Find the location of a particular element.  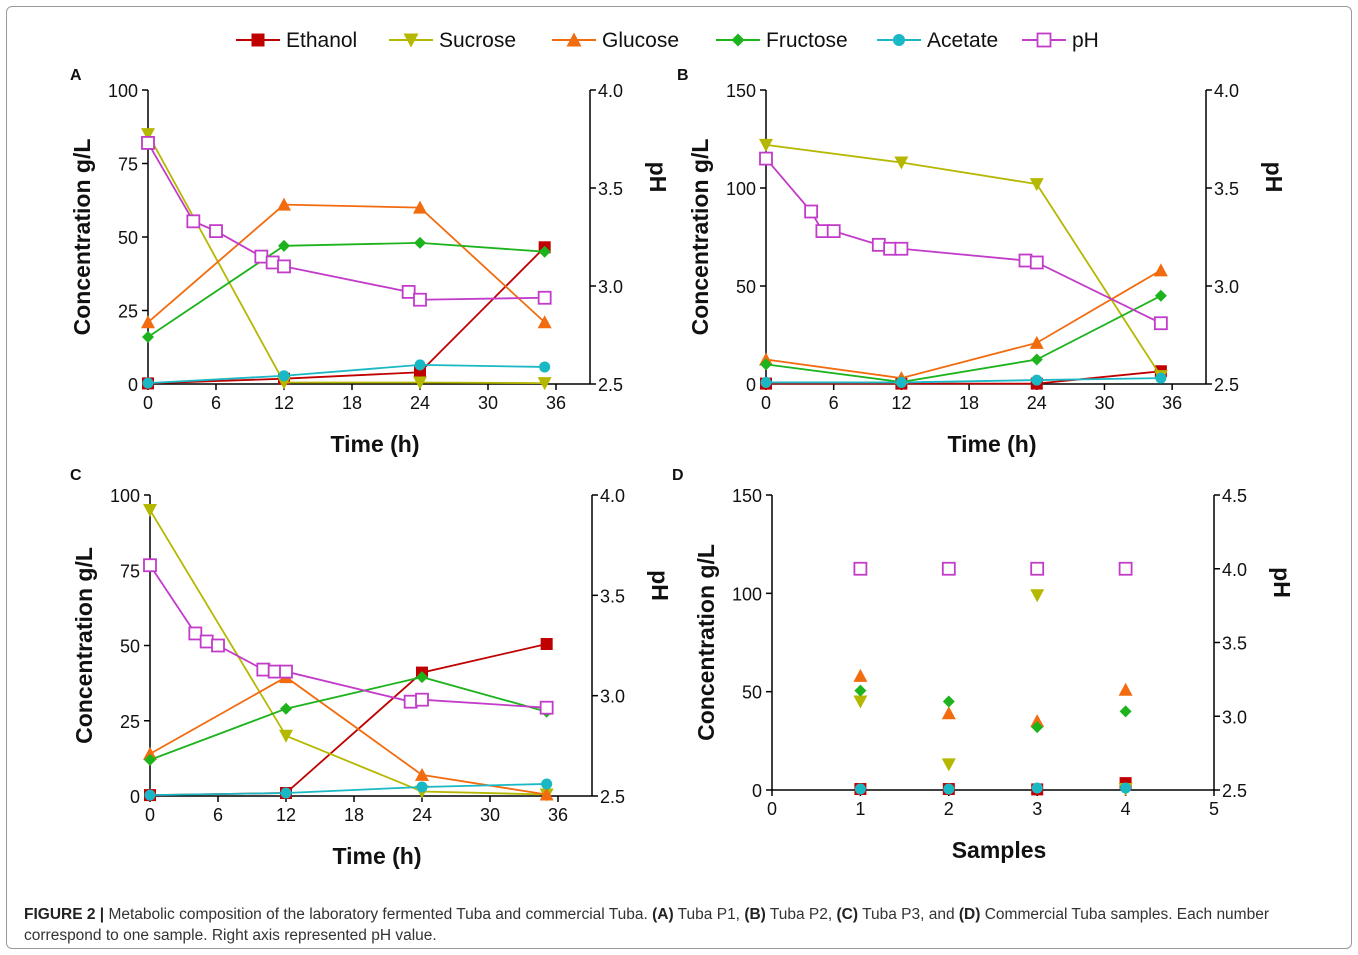

legend-item-ethanol: Ethanol is located at coordinates (296, 40).